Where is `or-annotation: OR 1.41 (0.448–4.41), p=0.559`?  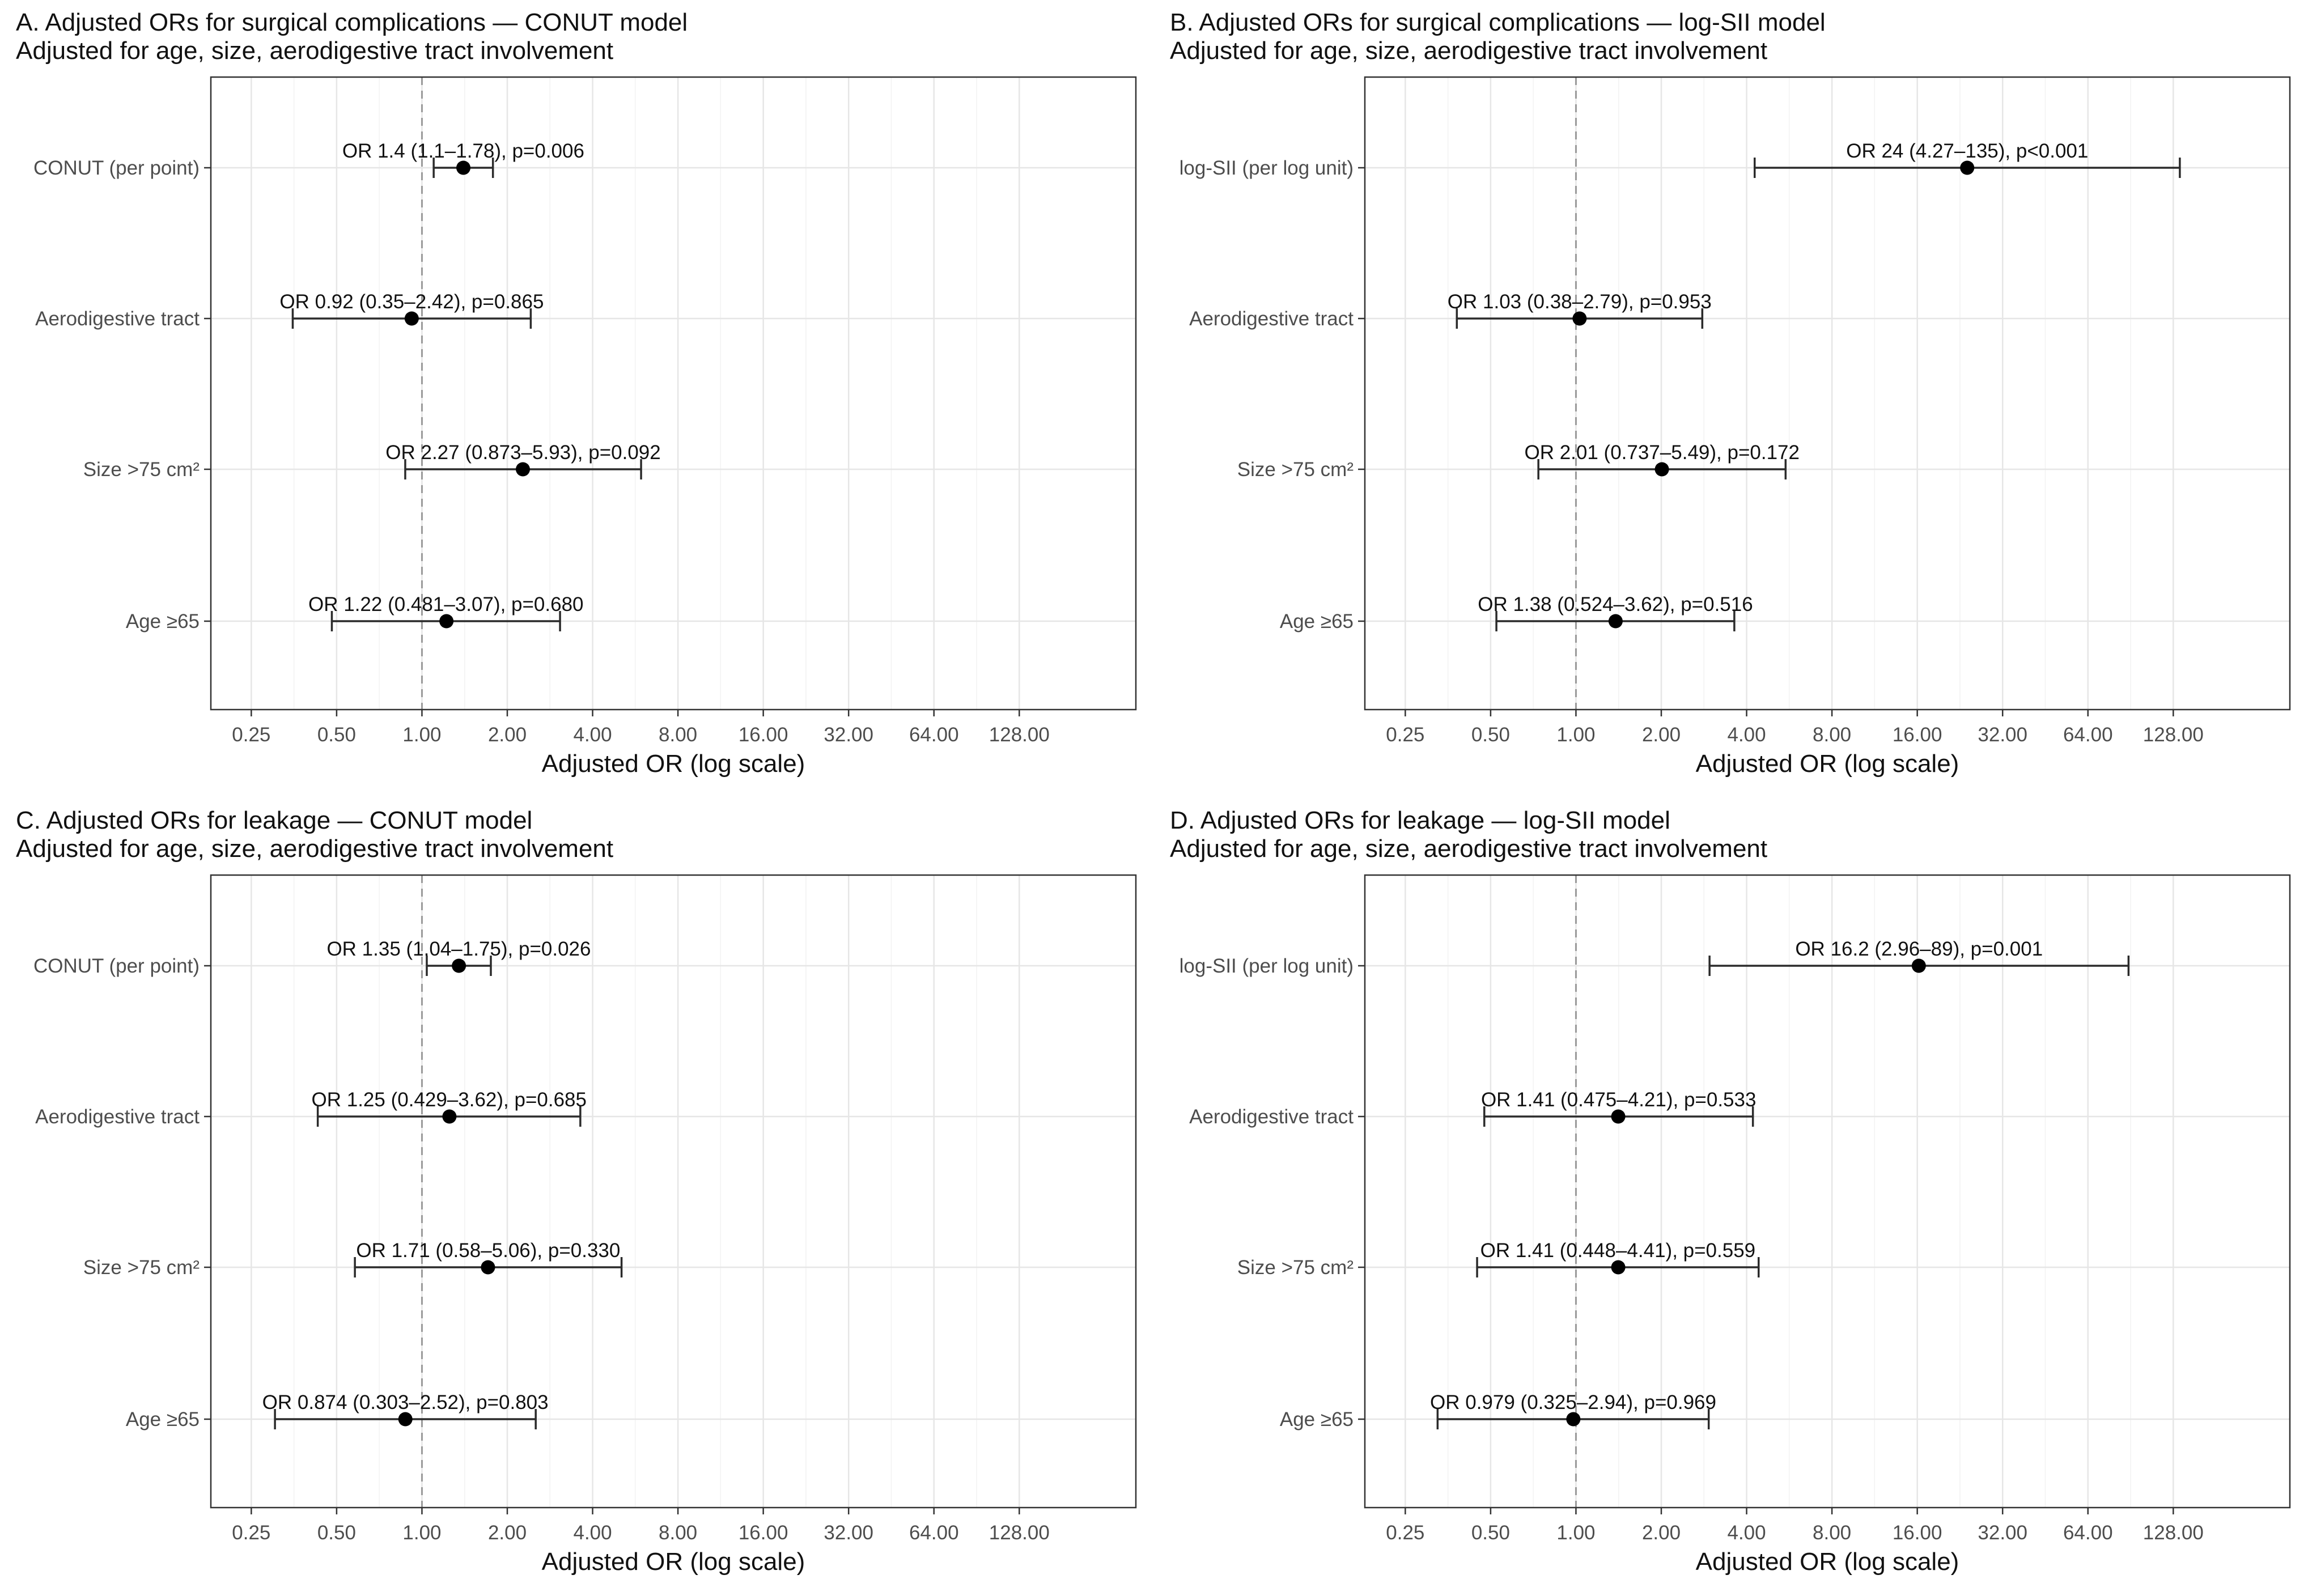 or-annotation: OR 1.41 (0.448–4.41), p=0.559 is located at coordinates (1618, 1251).